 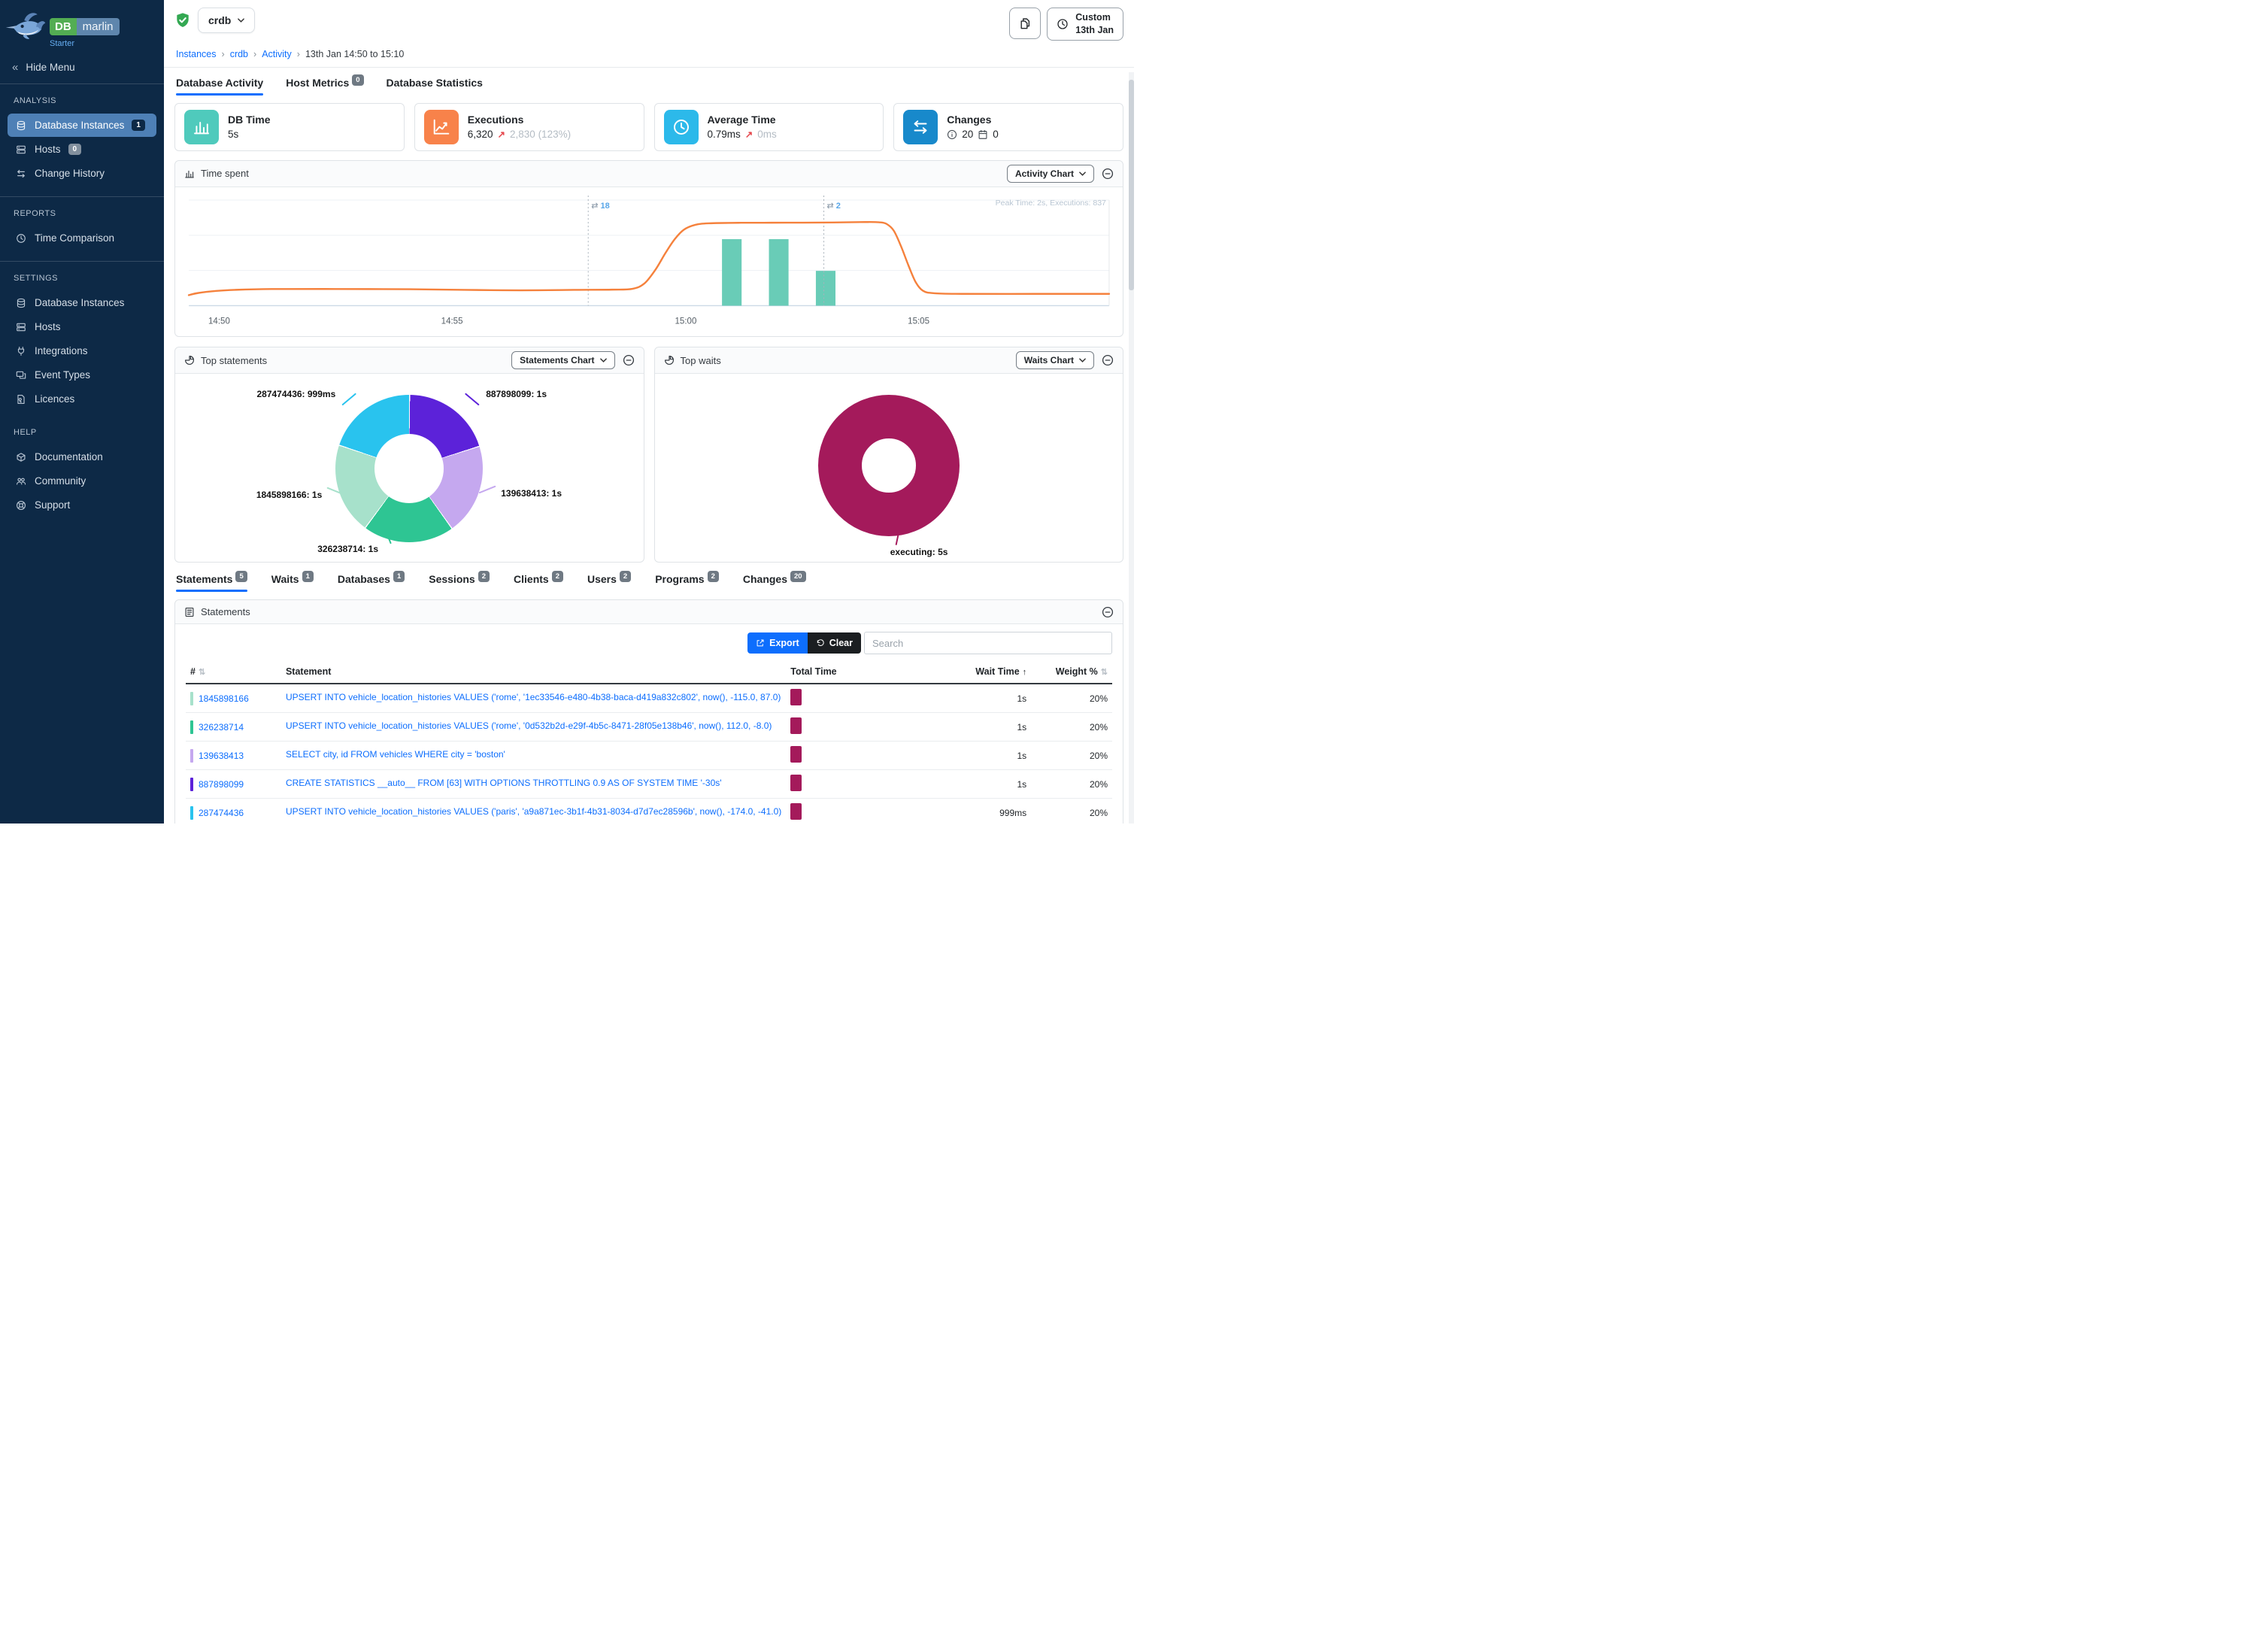 I want to click on tab-clients: Clients 2, so click(x=538, y=581).